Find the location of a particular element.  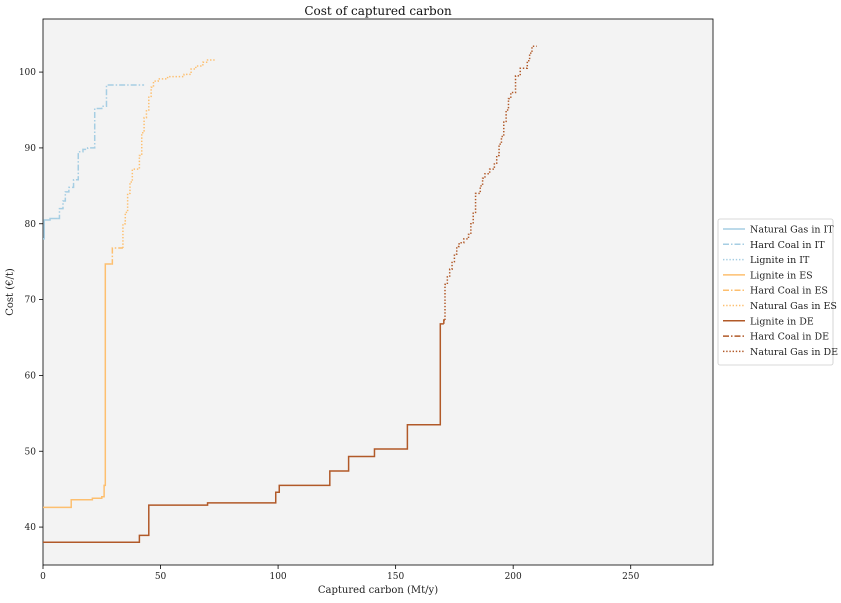

x-axis-label: Captured carbon (Mt/y) is located at coordinates (378, 590).